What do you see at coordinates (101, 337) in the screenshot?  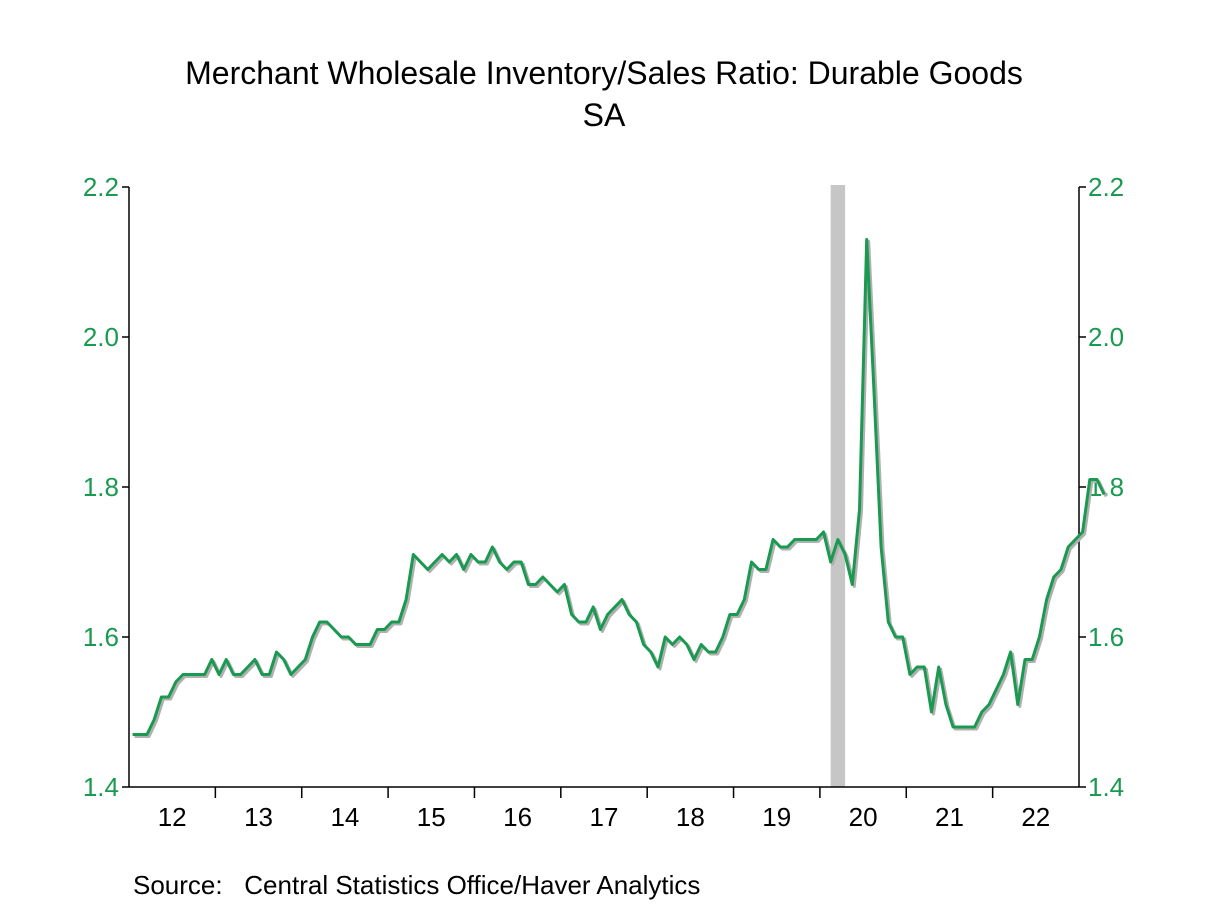 I see `y-tick-label-left-3: 2.0` at bounding box center [101, 337].